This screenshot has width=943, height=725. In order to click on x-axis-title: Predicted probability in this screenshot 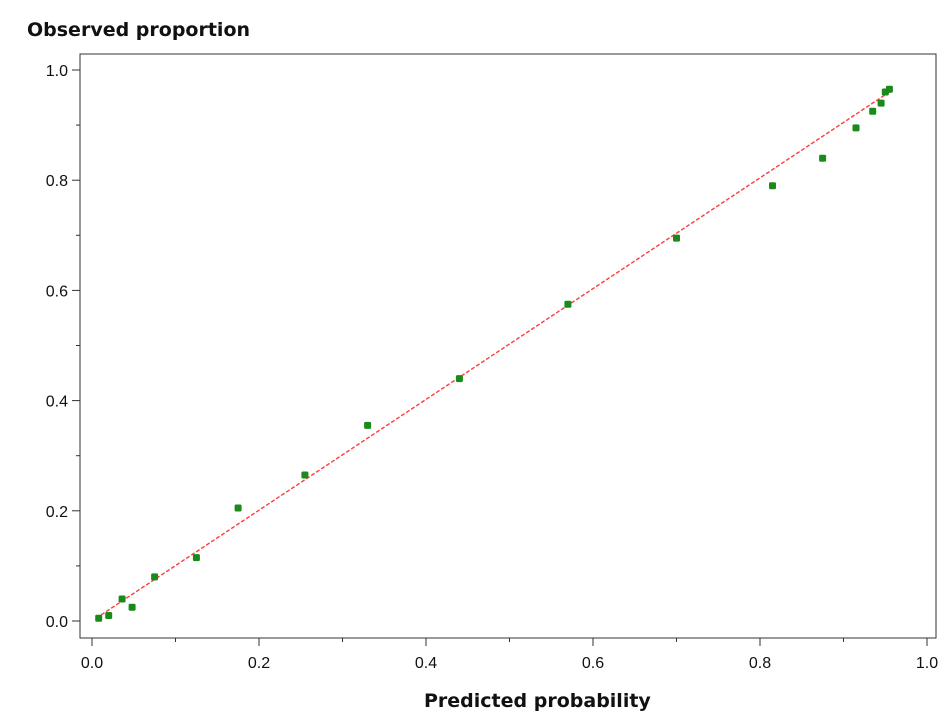, I will do `click(537, 701)`.